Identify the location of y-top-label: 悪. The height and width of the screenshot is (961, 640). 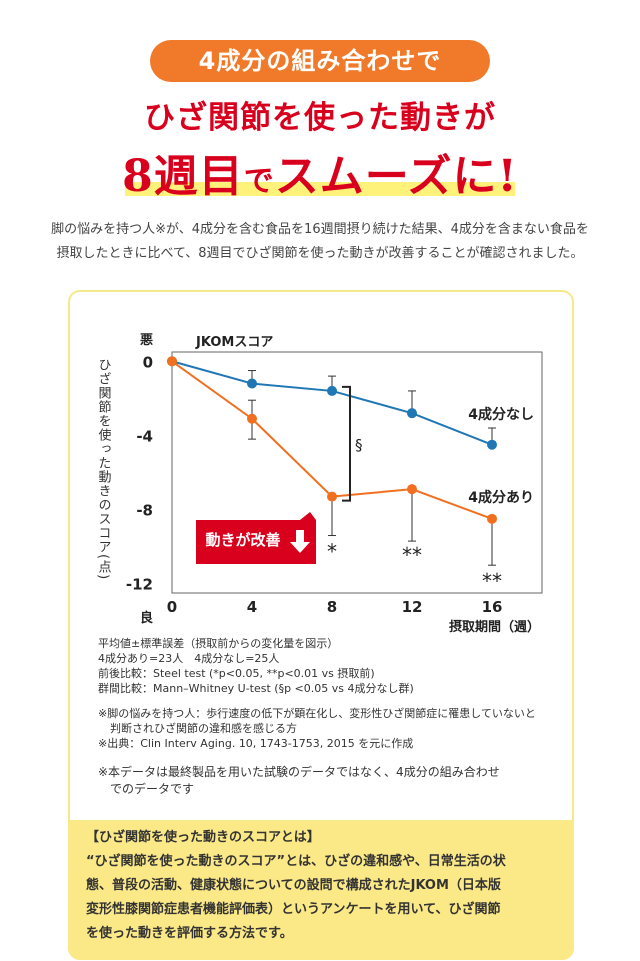
(146, 340).